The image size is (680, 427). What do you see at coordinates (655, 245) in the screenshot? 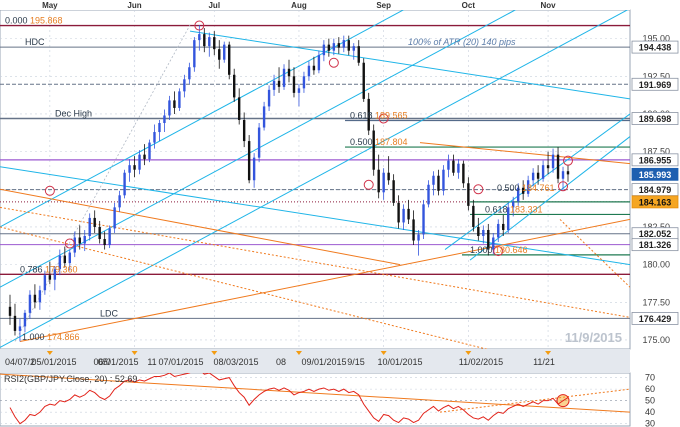
I see `price-tag-label: 181.326` at bounding box center [655, 245].